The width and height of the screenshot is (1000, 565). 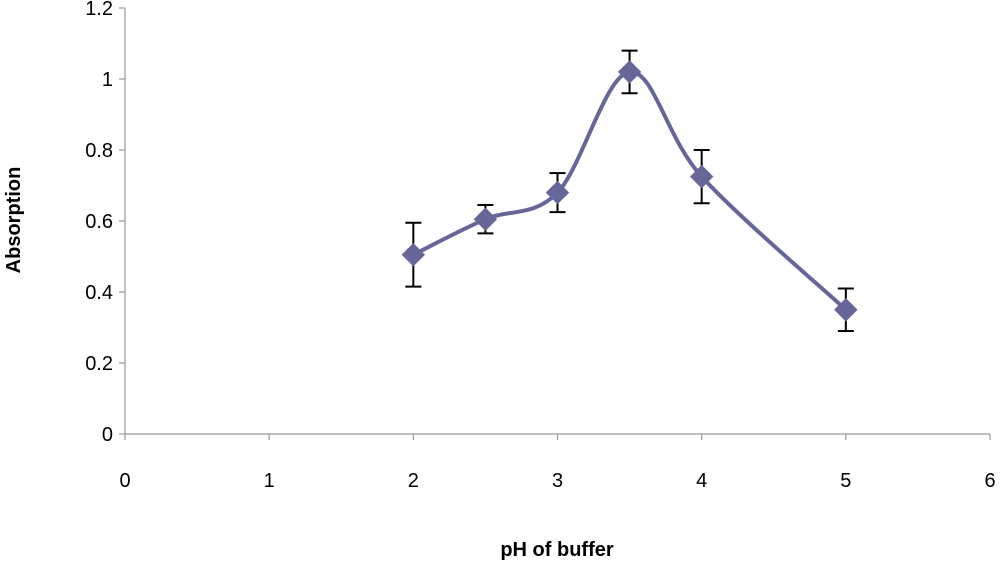 What do you see at coordinates (99, 364) in the screenshot?
I see `y-tick-label: 0.2` at bounding box center [99, 364].